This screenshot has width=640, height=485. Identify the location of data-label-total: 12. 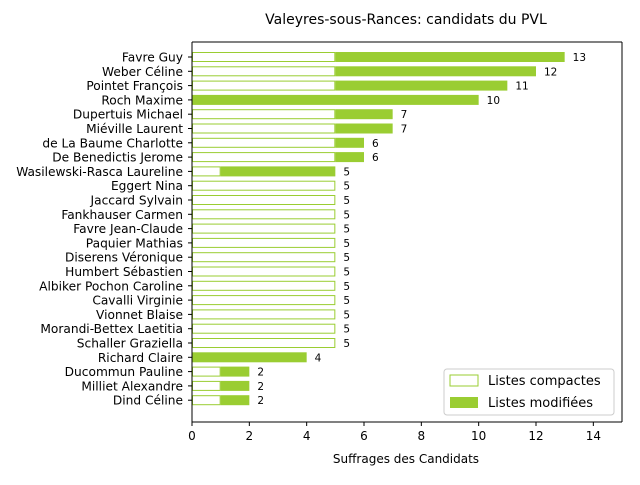
(550, 72).